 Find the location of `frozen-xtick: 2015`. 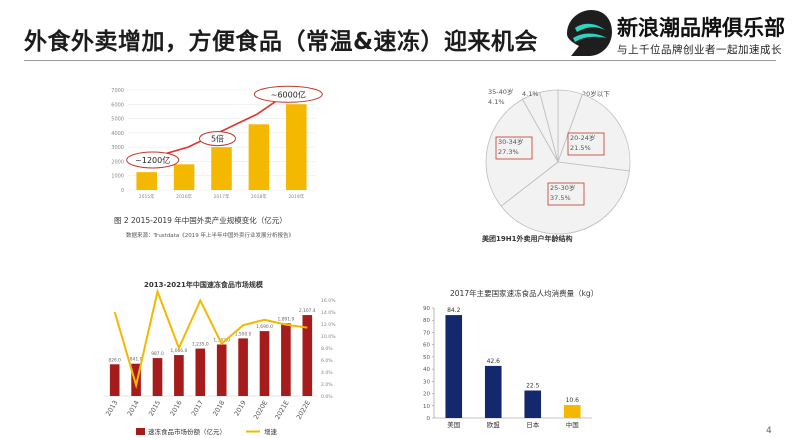

frozen-xtick: 2015 is located at coordinates (154, 408).